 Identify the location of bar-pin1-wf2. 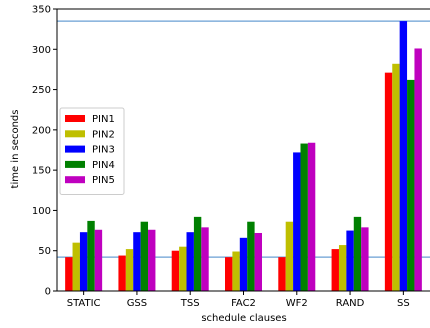
(282, 274).